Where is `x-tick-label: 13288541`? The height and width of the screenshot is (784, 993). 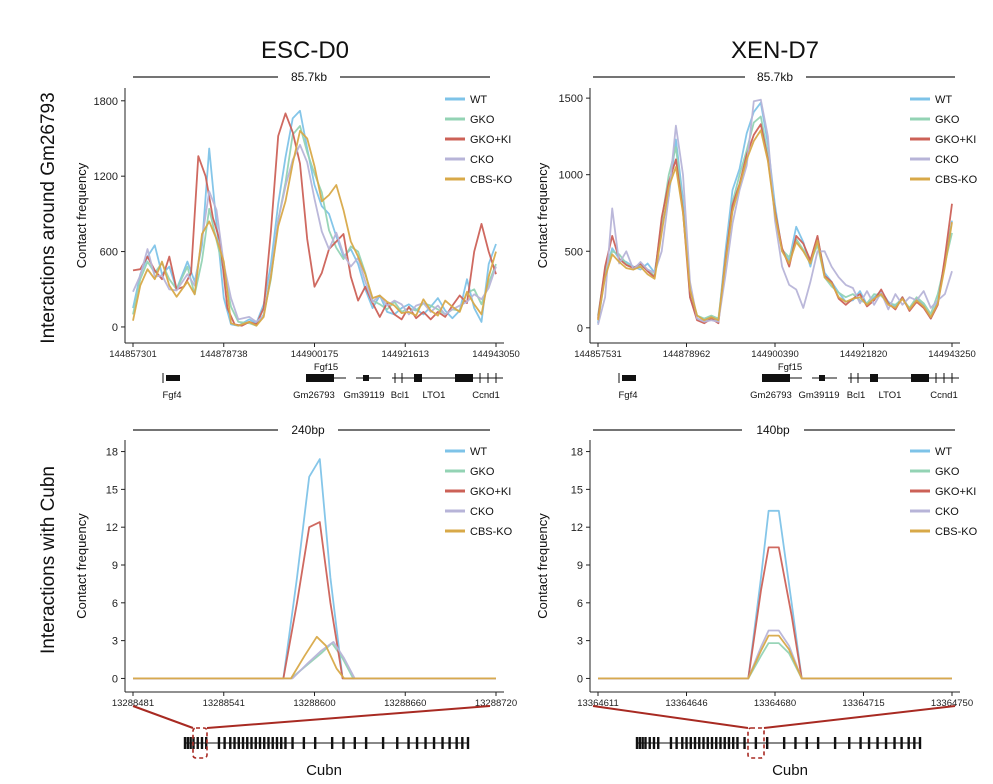
x-tick-label: 13288541 is located at coordinates (224, 703).